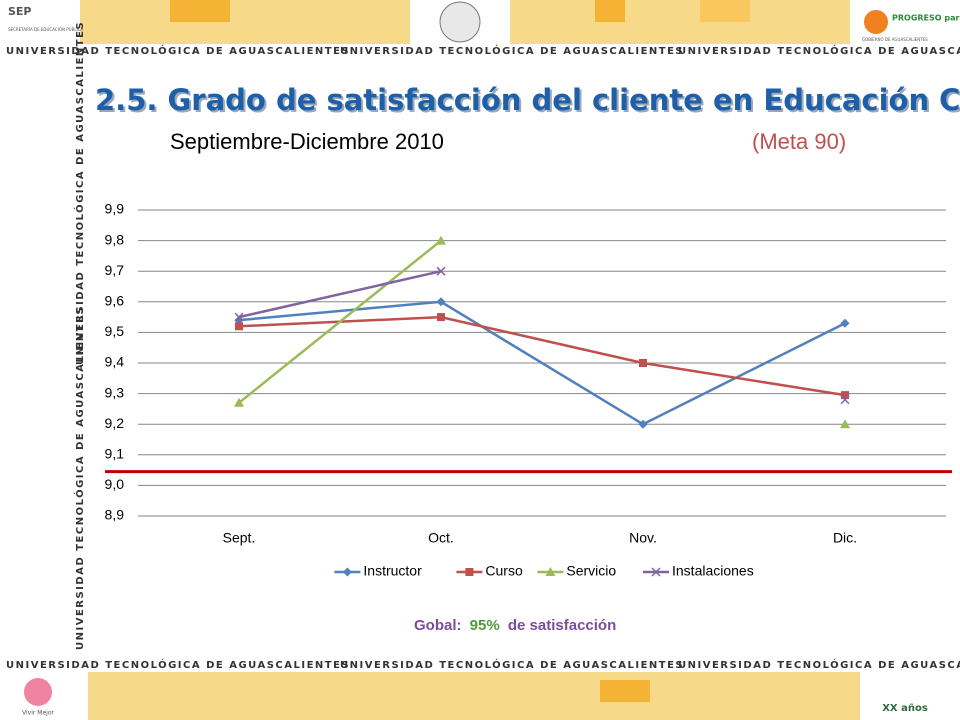 The height and width of the screenshot is (720, 960). Describe the element at coordinates (115, 515) in the screenshot. I see `y-tick-label: 8,9` at that location.